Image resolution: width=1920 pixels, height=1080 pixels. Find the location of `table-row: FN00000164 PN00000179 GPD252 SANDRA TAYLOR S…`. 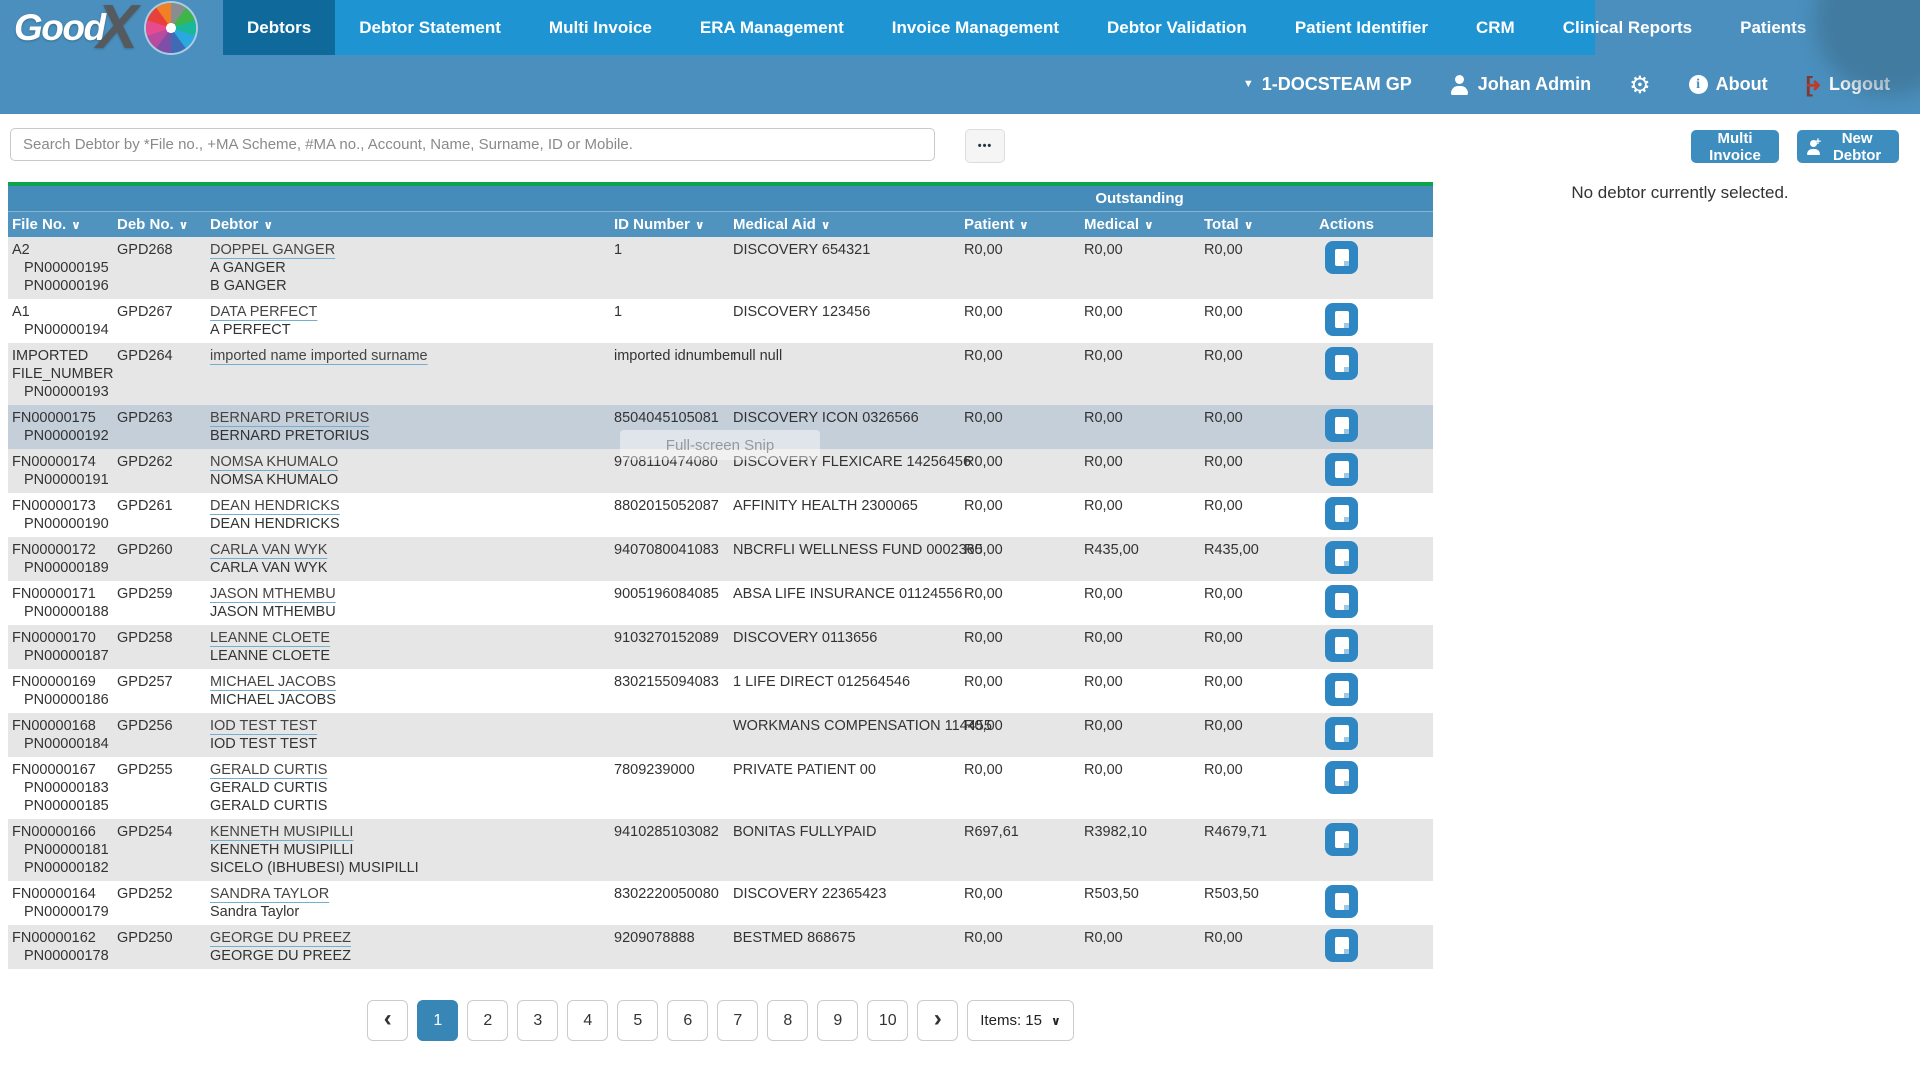

table-row: FN00000164 PN00000179 GPD252 SANDRA TAYLOR S… is located at coordinates (720, 903).